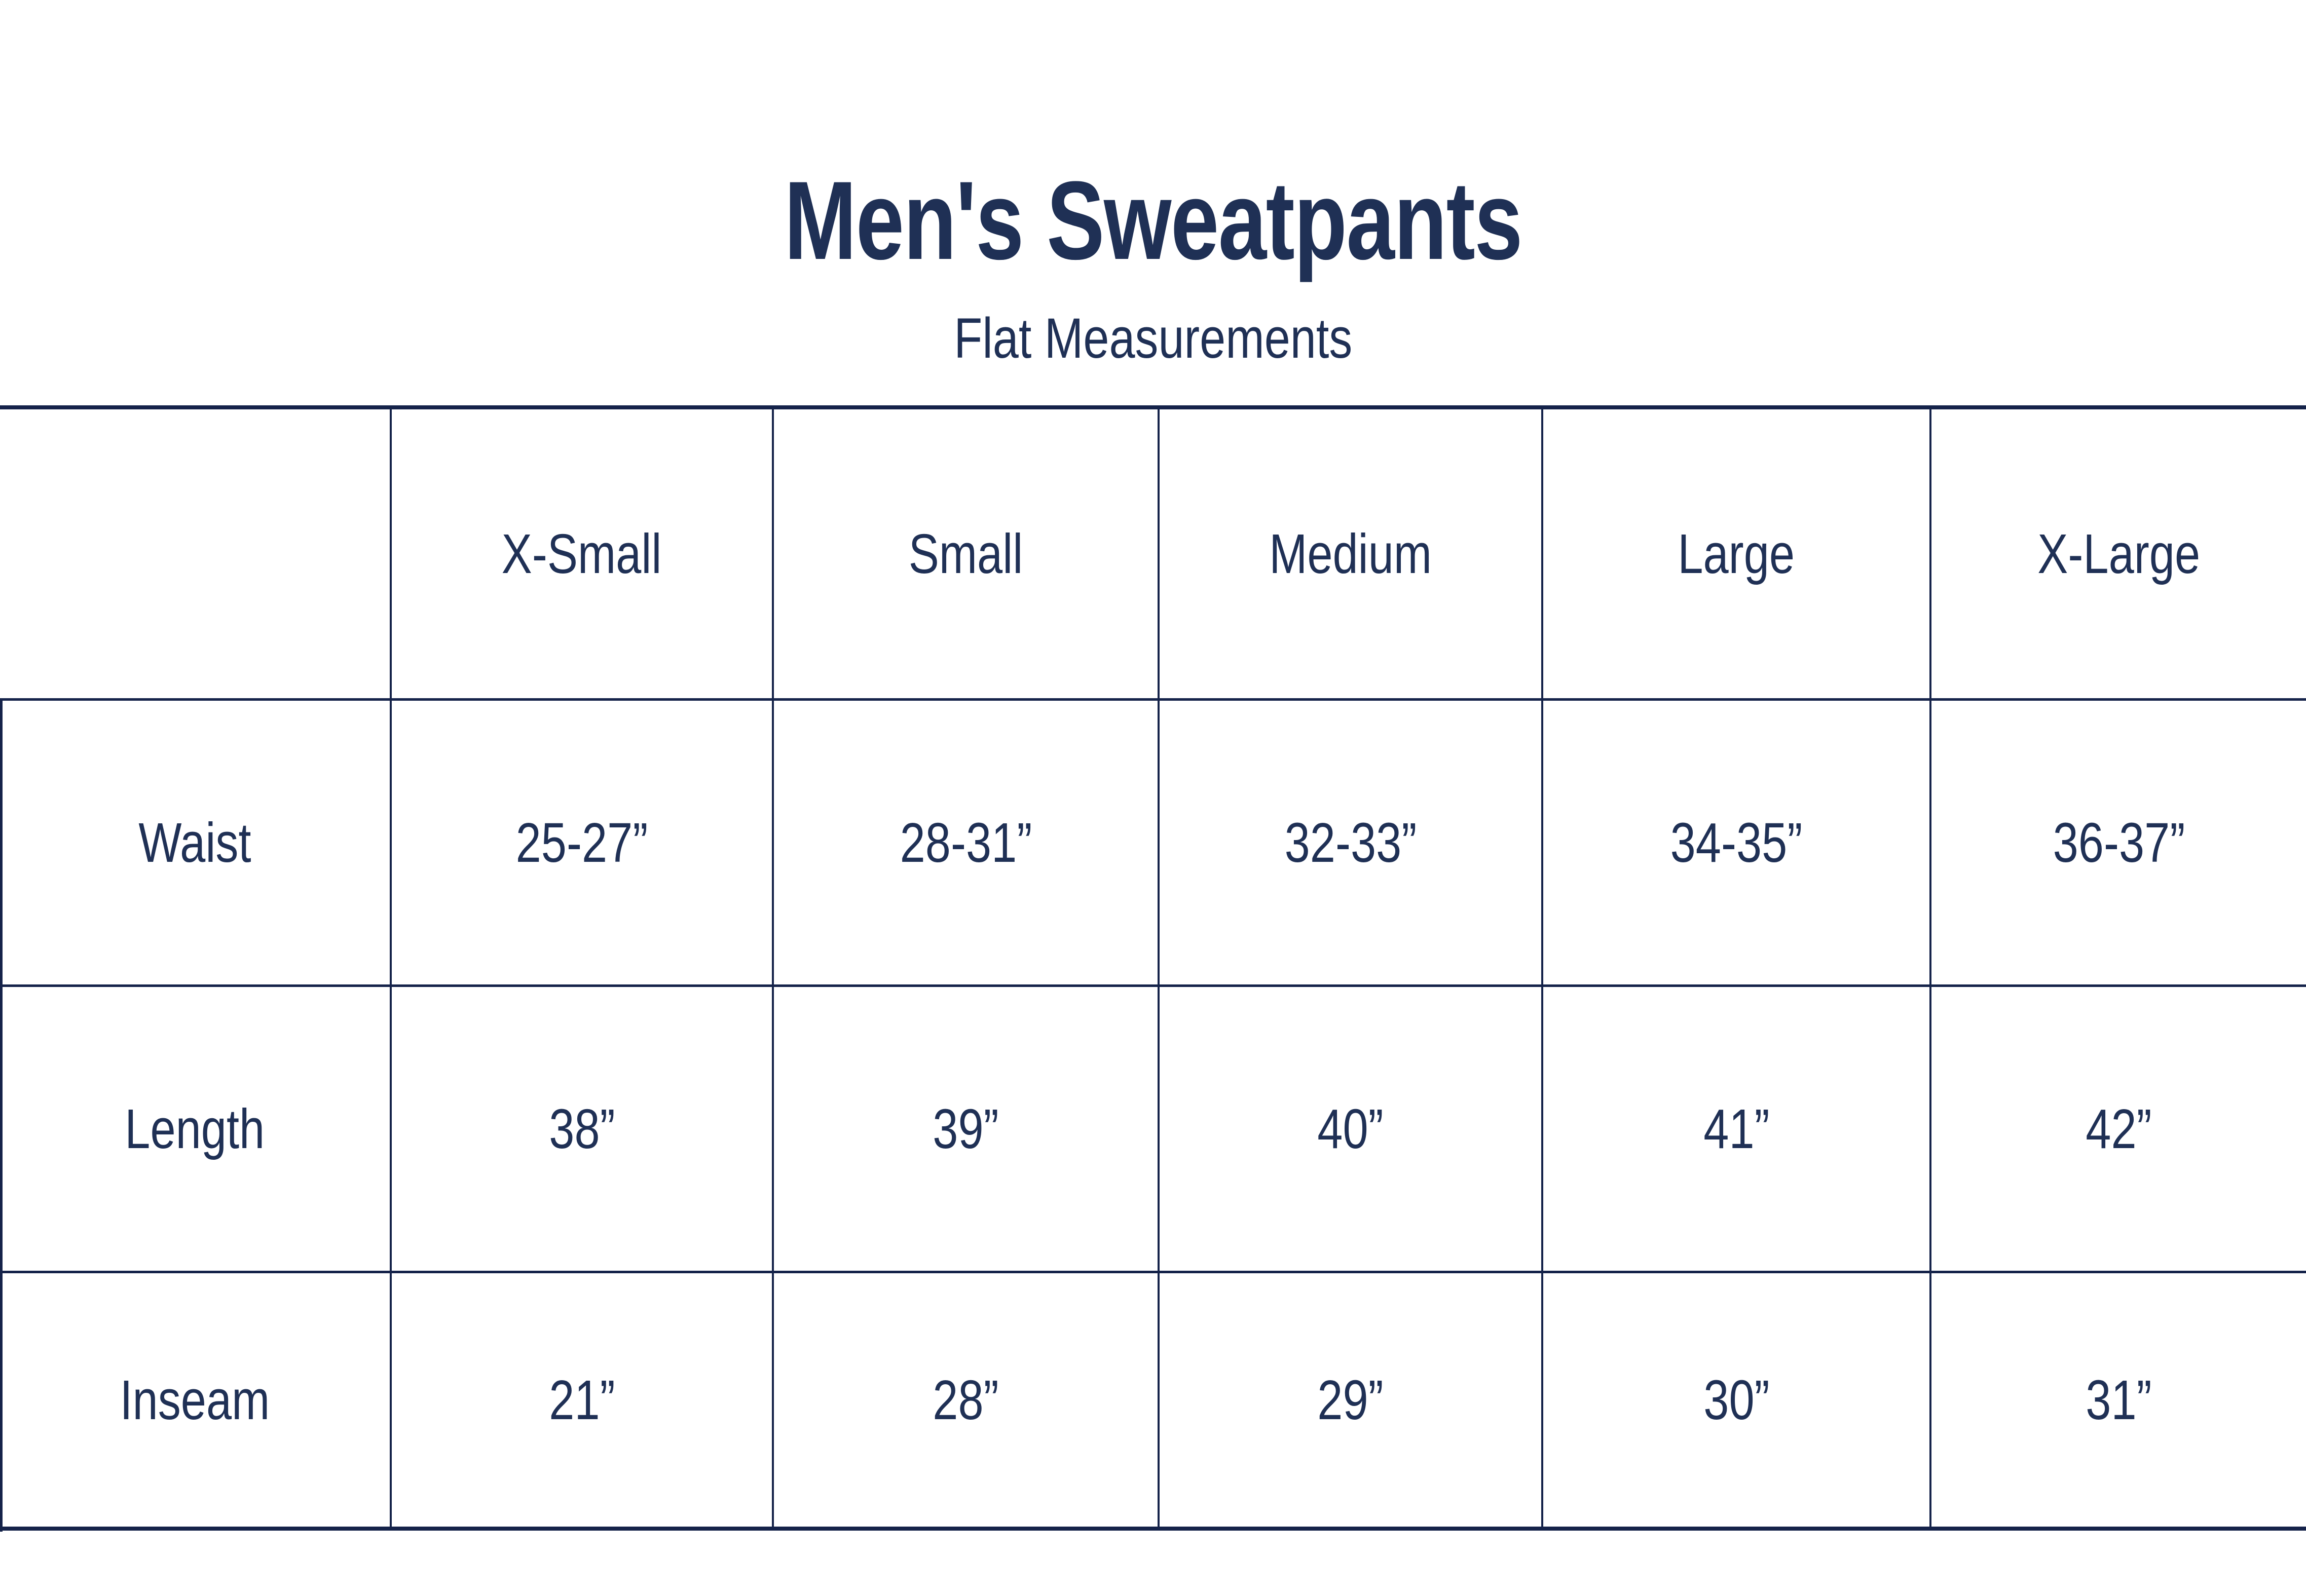 This screenshot has height=1596, width=2306. What do you see at coordinates (2117, 554) in the screenshot?
I see `header-cell-x-large: X-Large` at bounding box center [2117, 554].